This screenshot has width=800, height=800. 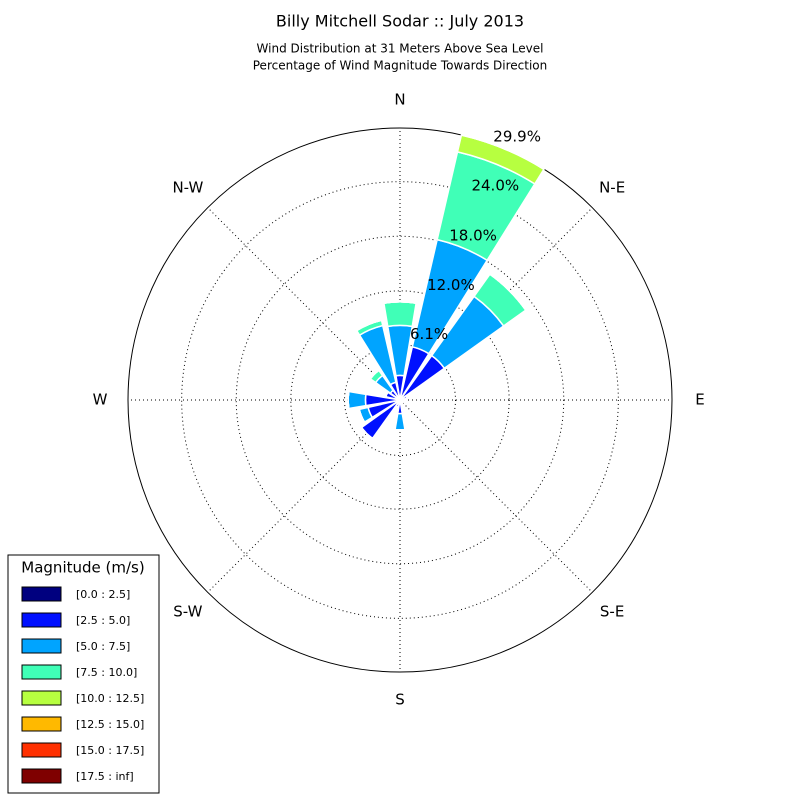 I want to click on legend-label: [12.5 : 15.0], so click(x=110, y=724).